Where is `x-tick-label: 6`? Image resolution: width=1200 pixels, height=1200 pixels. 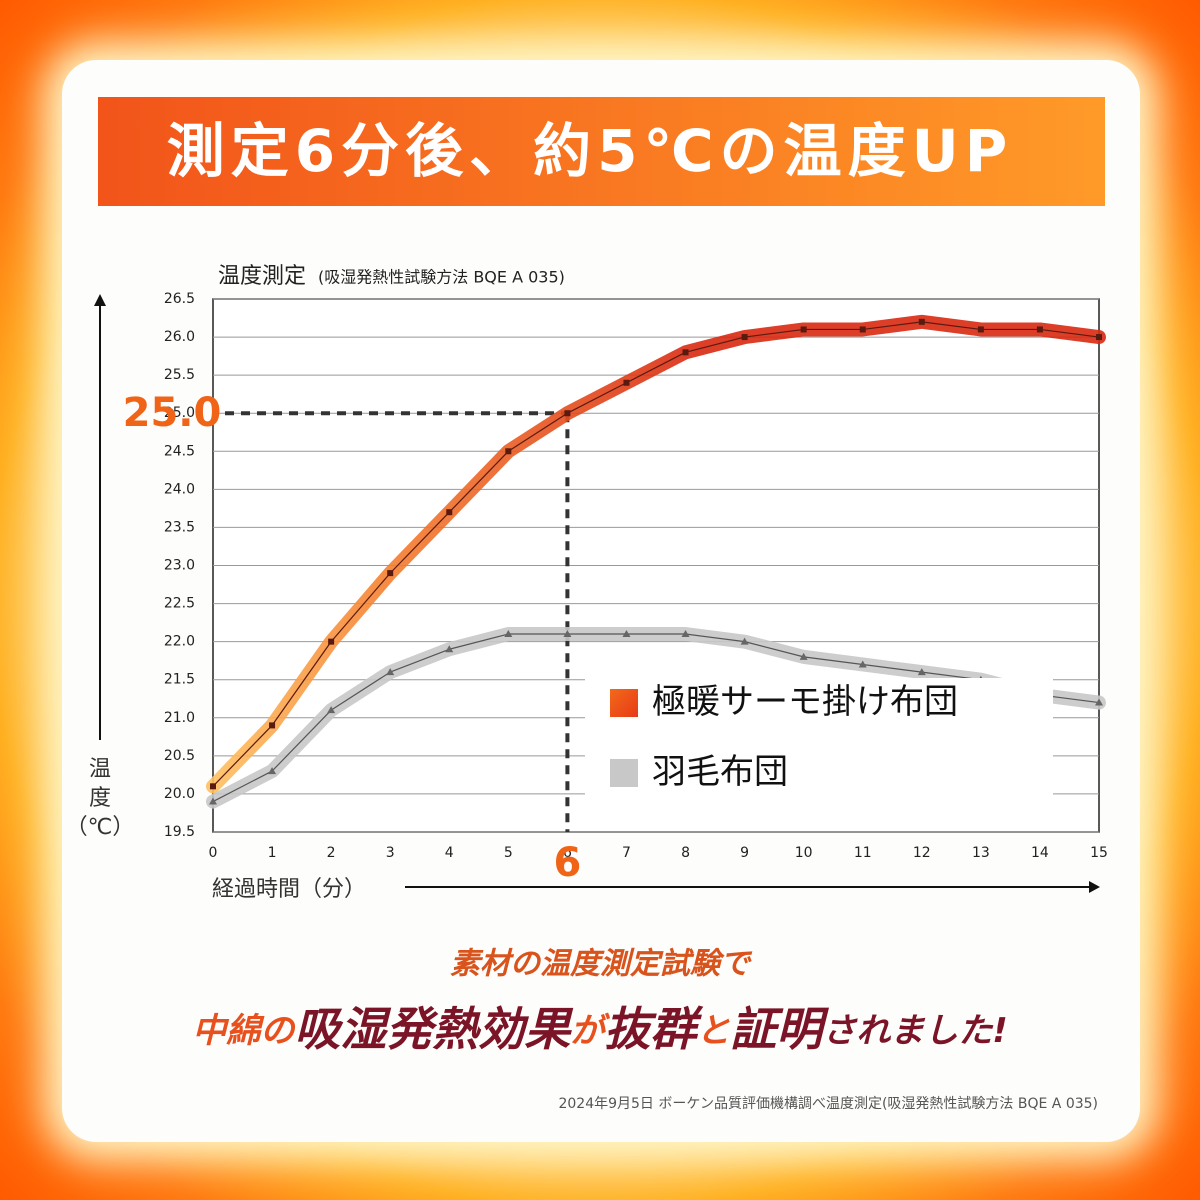
x-tick-label: 6 is located at coordinates (567, 853).